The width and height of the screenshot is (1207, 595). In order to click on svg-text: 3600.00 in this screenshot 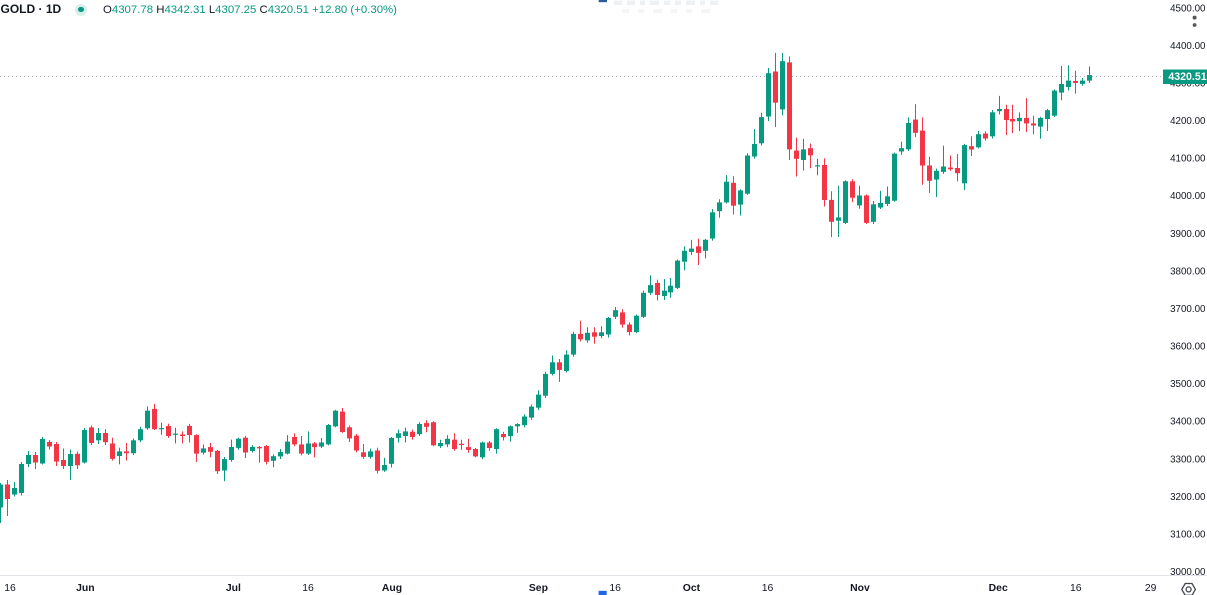, I will do `click(1188, 347)`.